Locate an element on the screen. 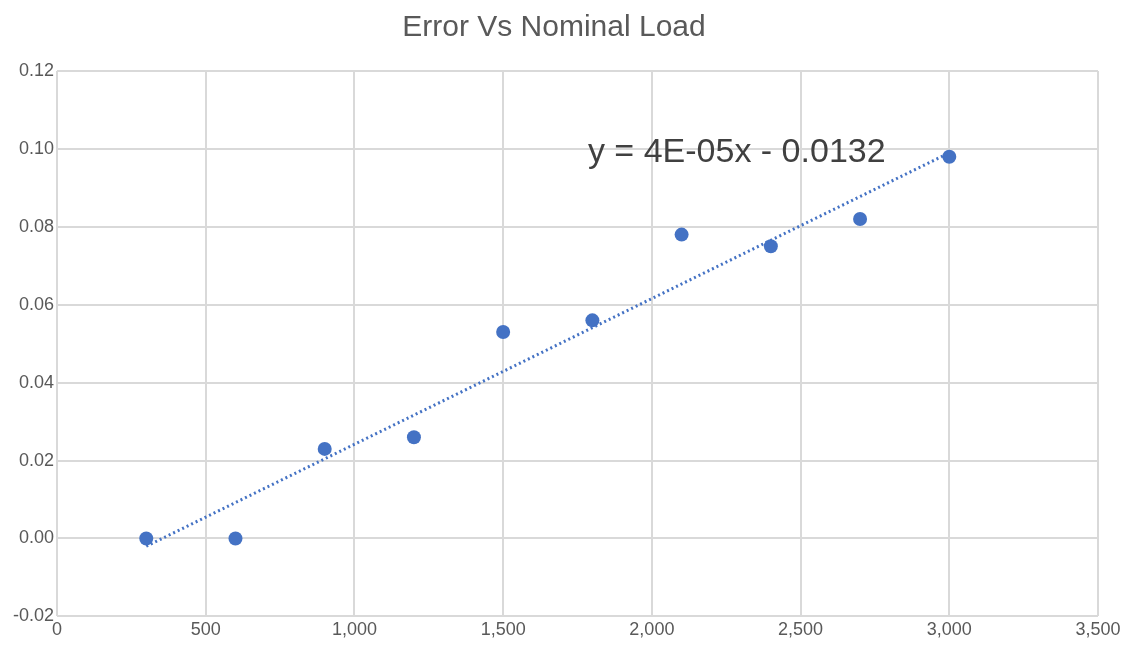 The width and height of the screenshot is (1138, 654). x-tick-label: 1,500 is located at coordinates (503, 629).